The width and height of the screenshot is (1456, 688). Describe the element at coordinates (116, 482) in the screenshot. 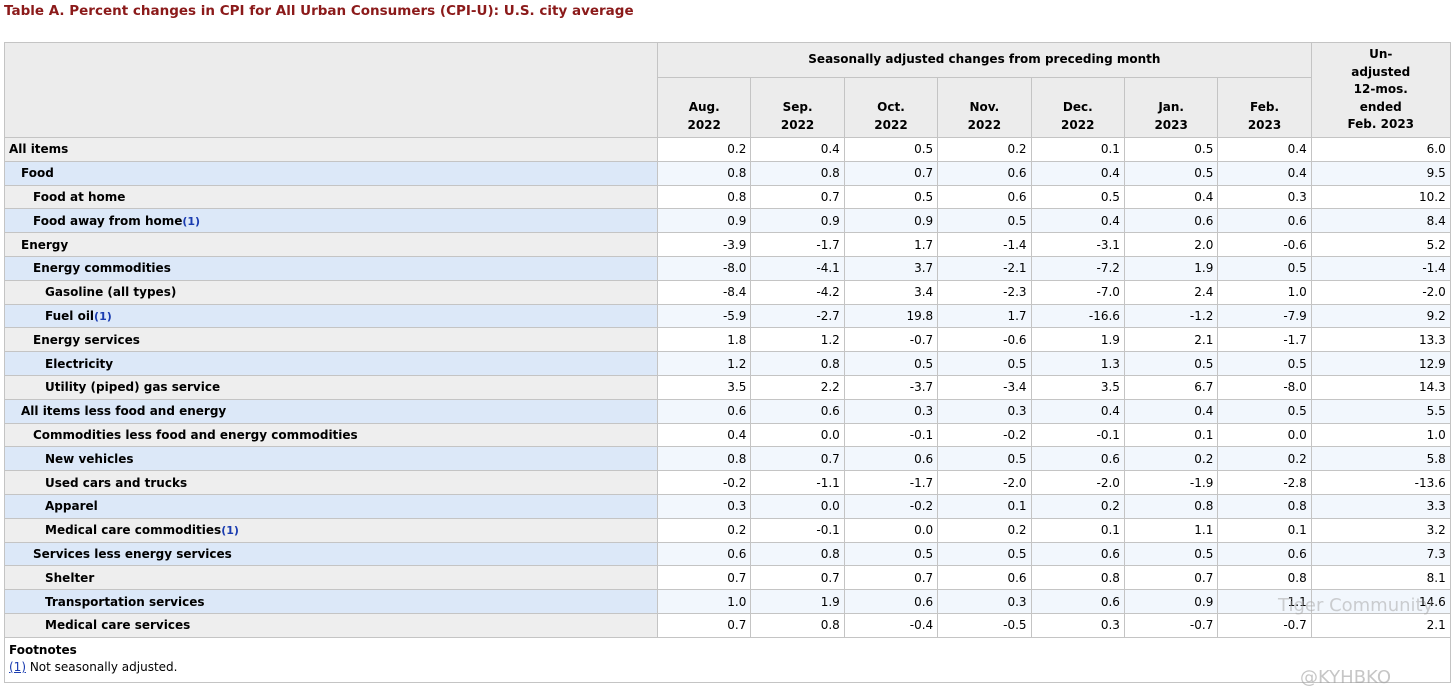

I see `label-text: Used cars and trucks` at that location.